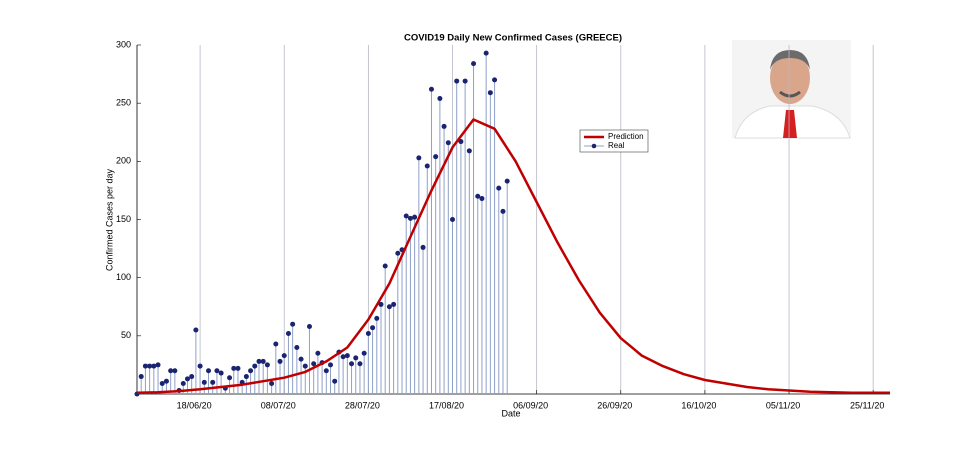 The width and height of the screenshot is (960, 474). I want to click on legend-label: Real, so click(616, 145).